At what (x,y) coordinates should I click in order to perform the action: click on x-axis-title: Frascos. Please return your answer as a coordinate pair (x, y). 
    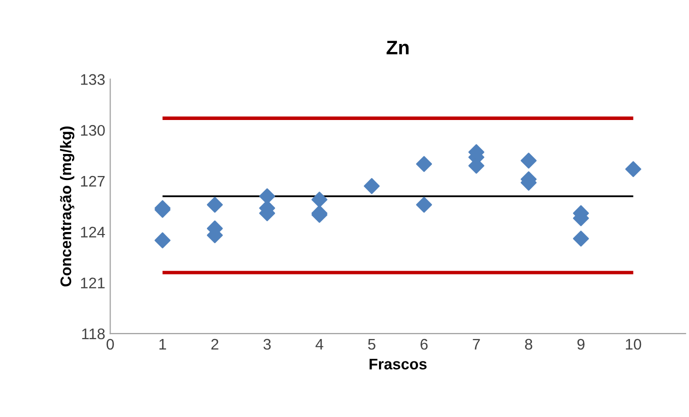
    Looking at the image, I should click on (398, 364).